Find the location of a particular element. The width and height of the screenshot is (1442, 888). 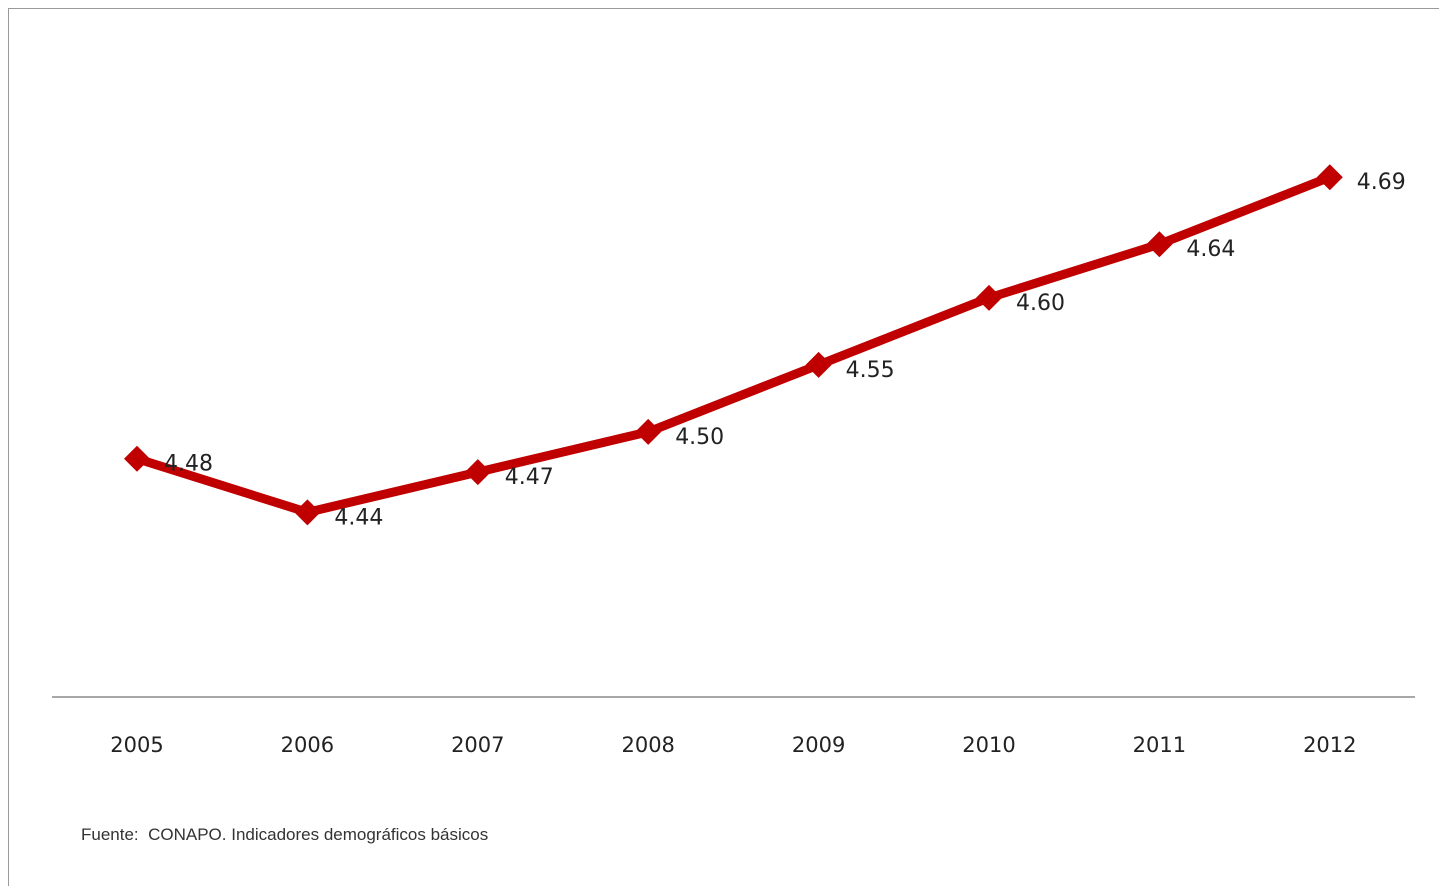

x-tick-label: 2011 is located at coordinates (1159, 745).